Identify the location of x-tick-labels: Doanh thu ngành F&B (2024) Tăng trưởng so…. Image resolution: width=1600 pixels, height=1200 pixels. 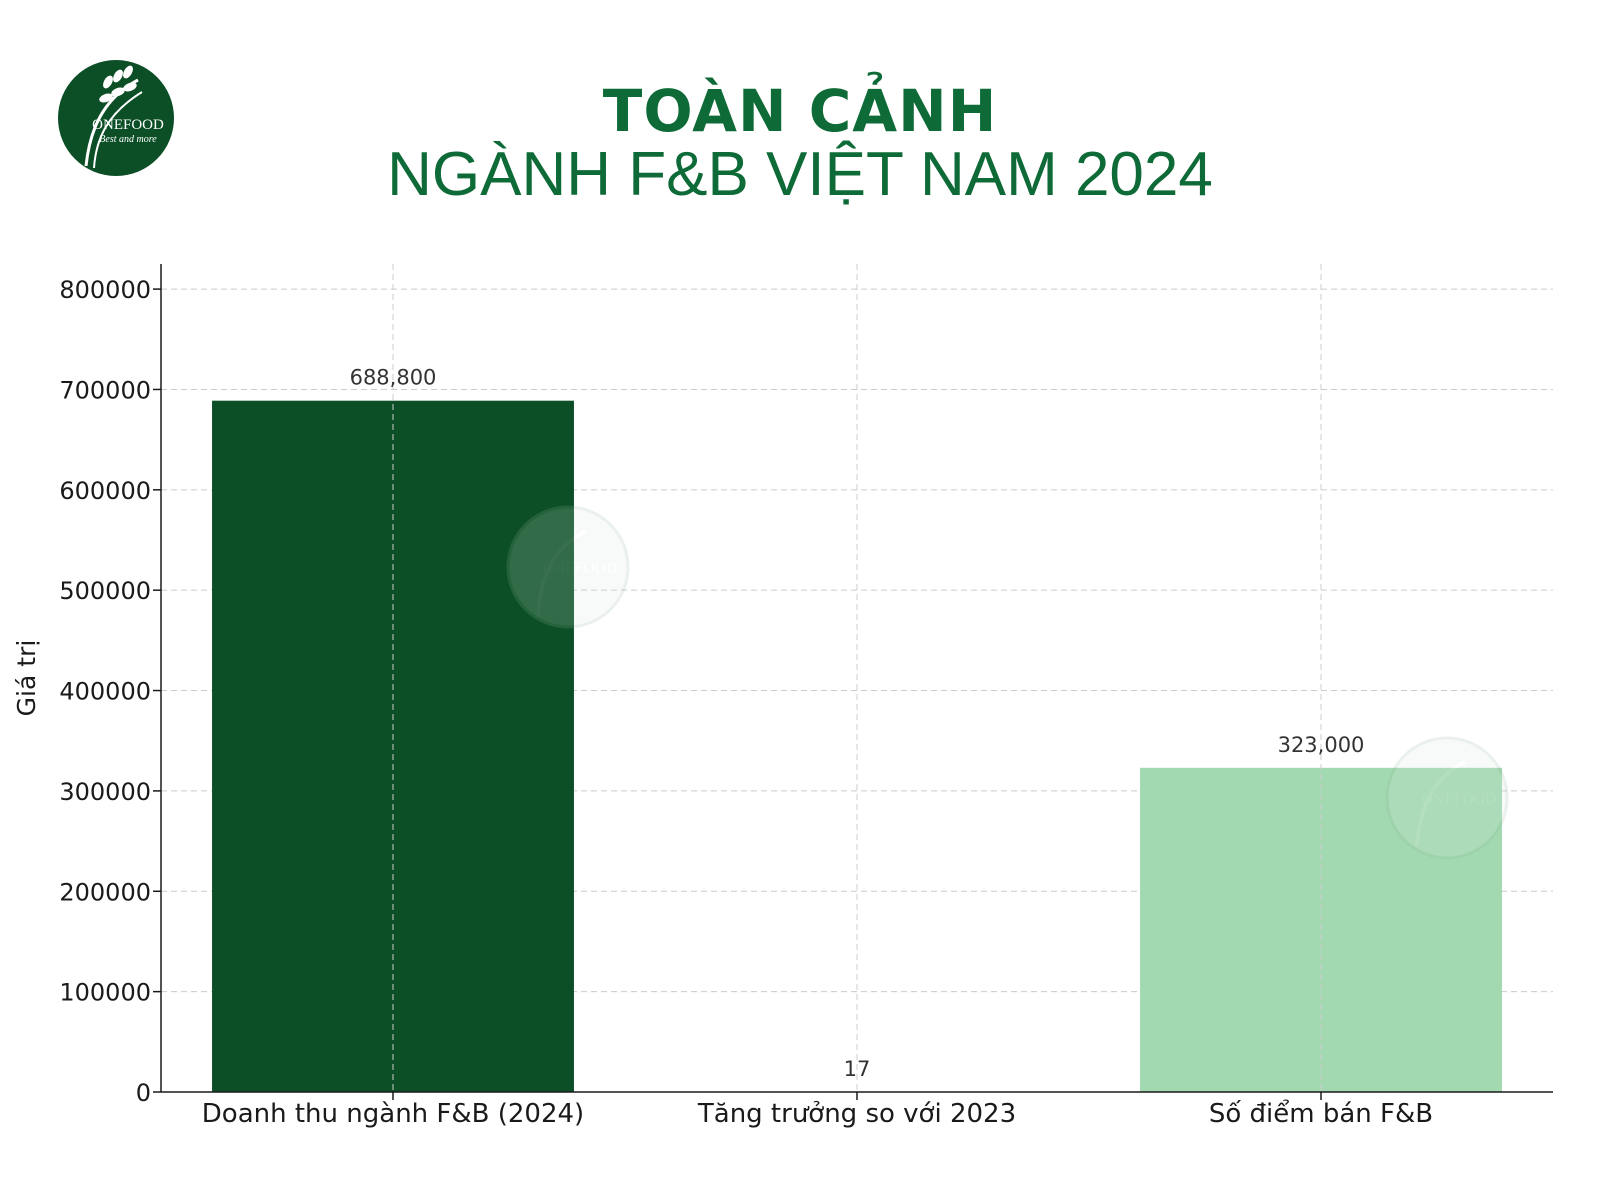
(817, 1113).